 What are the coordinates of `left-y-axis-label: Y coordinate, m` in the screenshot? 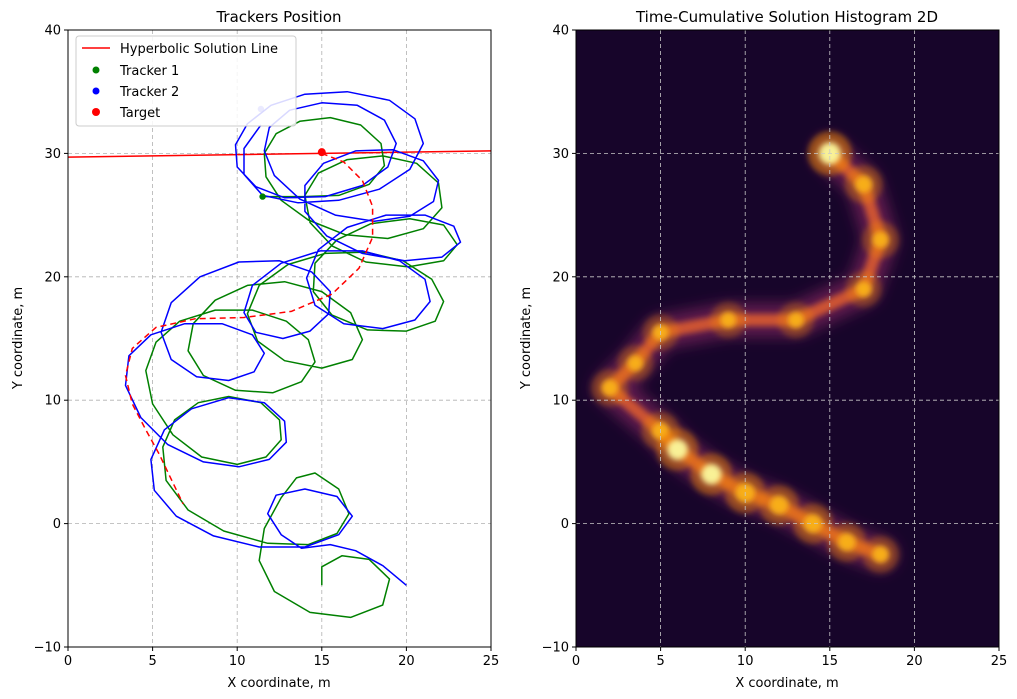 It's located at (18, 338).